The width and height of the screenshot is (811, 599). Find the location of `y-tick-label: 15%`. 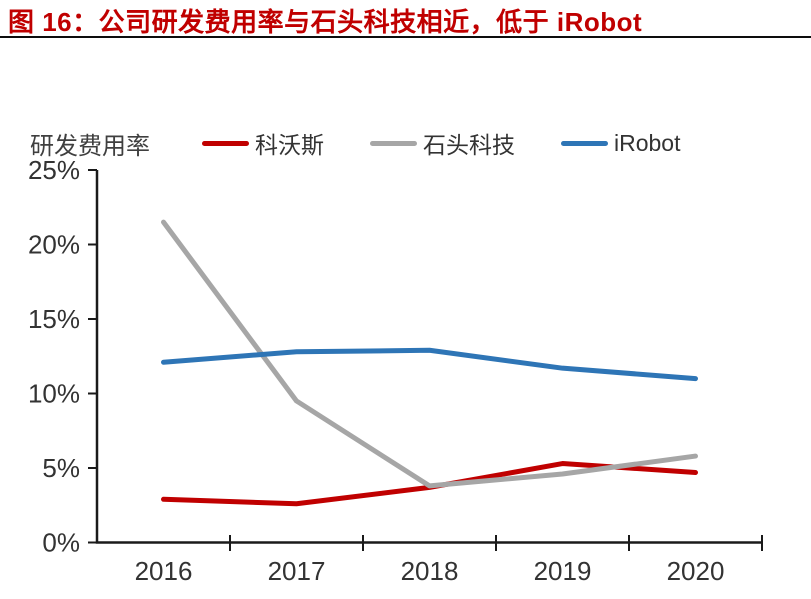

y-tick-label: 15% is located at coordinates (54, 319).